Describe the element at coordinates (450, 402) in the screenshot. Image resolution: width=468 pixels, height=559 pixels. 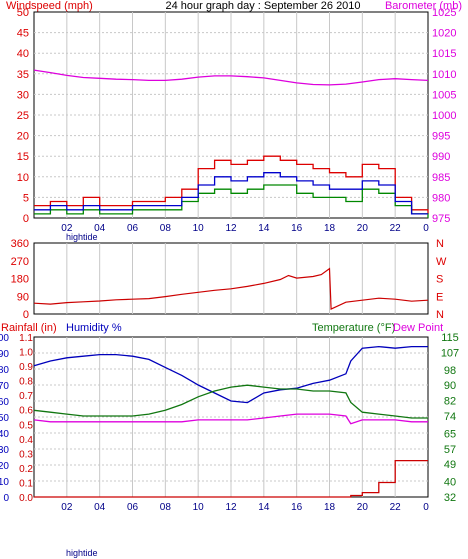
I see `temperature-tick-label: 82` at that location.